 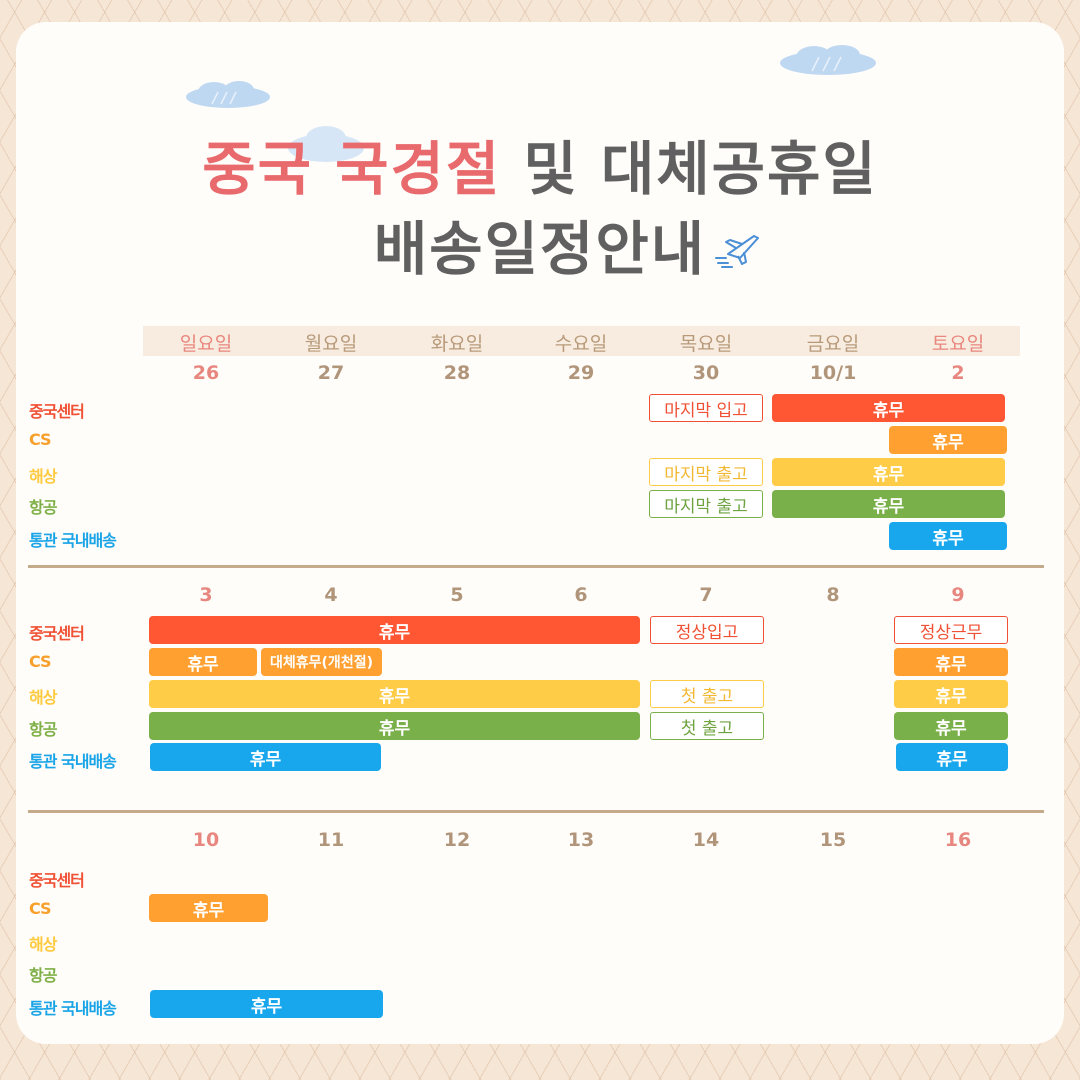 I want to click on weekday-wed: 수요일, so click(x=581, y=344).